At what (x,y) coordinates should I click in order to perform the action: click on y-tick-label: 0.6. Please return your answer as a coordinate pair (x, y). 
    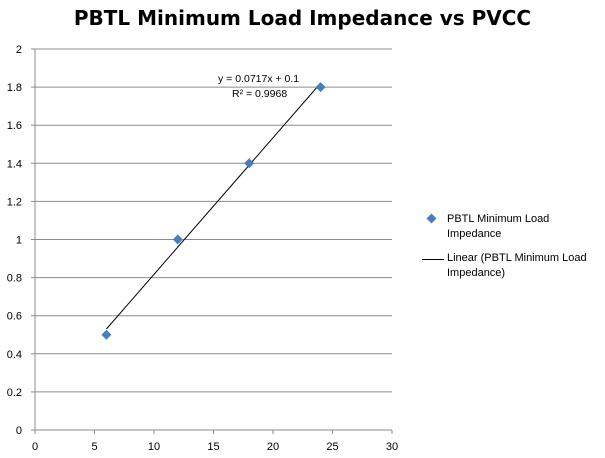
    Looking at the image, I should click on (14, 317).